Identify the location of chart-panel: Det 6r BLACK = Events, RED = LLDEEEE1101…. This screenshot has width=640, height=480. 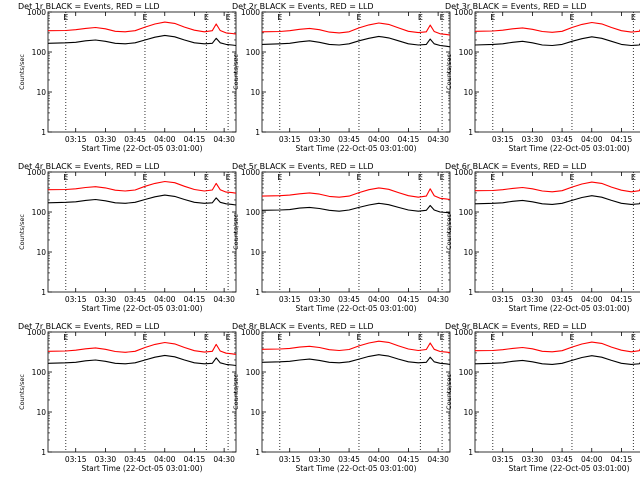
(542, 237).